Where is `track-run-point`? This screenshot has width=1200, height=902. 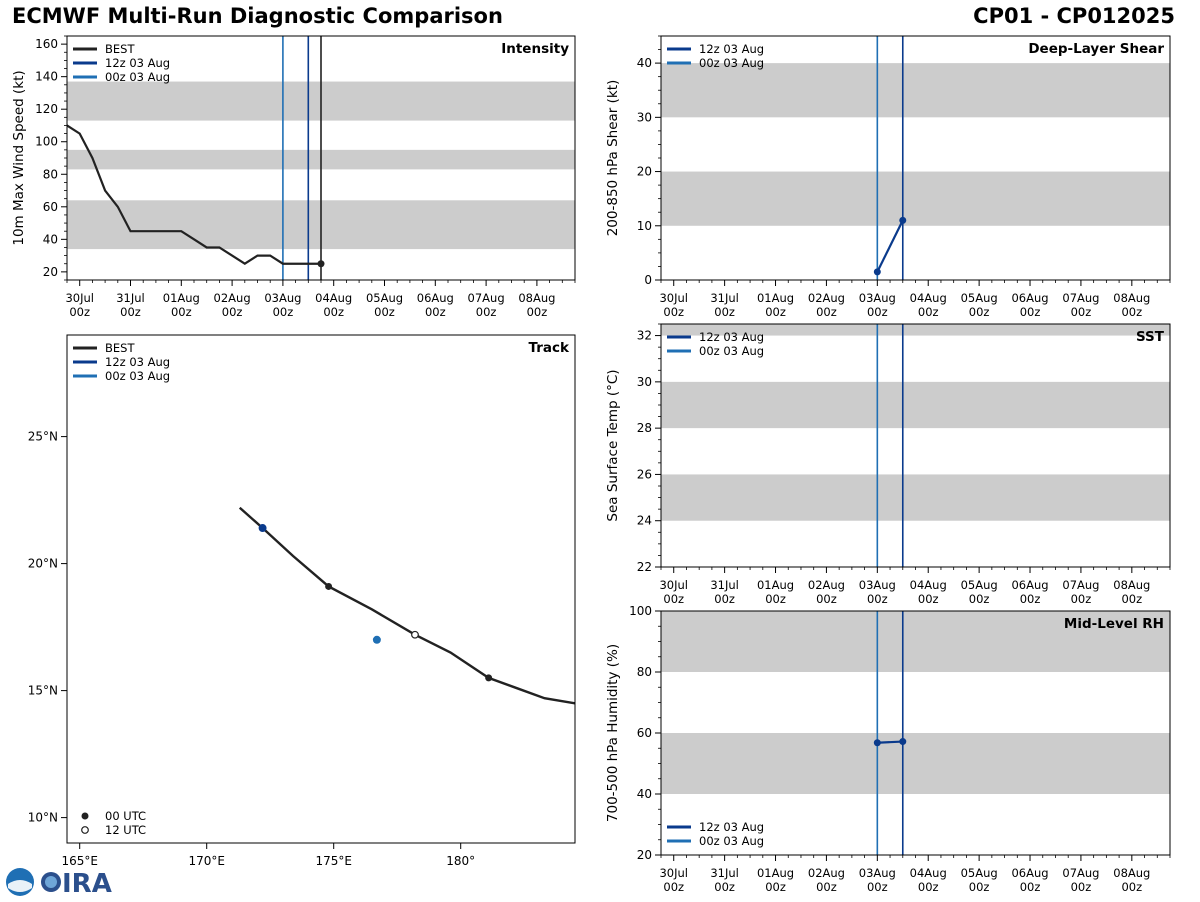 track-run-point is located at coordinates (376, 639).